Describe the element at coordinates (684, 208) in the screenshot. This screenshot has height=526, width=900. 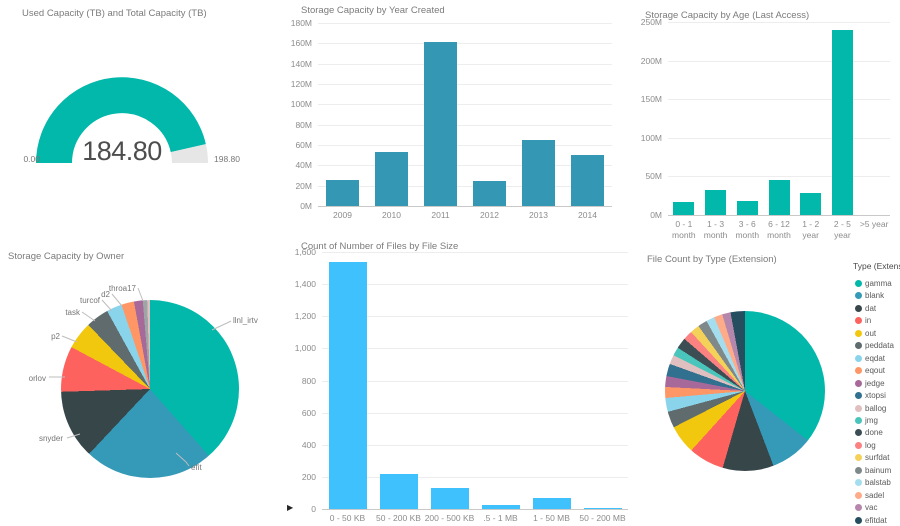
I see `bar-0-1month` at that location.